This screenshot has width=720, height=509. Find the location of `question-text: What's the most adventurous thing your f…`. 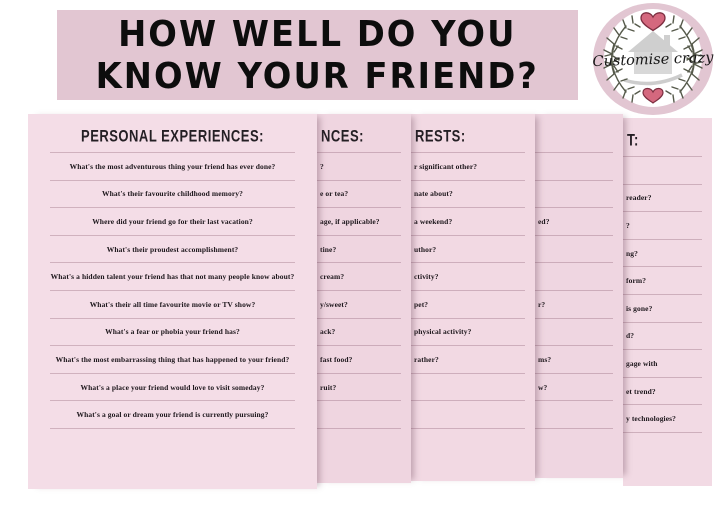

question-text: What's the most adventurous thing your f… is located at coordinates (172, 166).